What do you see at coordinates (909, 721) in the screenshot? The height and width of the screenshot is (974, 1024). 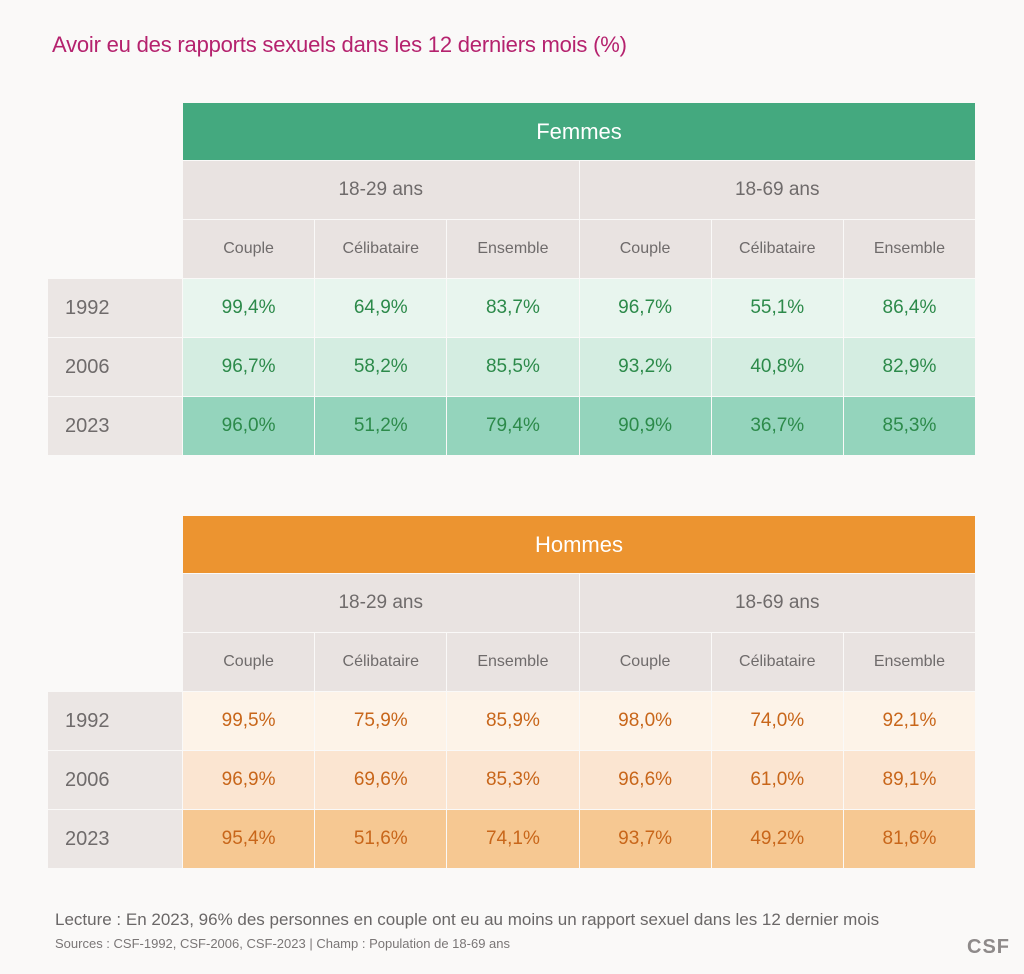 I see `table-cell: 92,1%` at bounding box center [909, 721].